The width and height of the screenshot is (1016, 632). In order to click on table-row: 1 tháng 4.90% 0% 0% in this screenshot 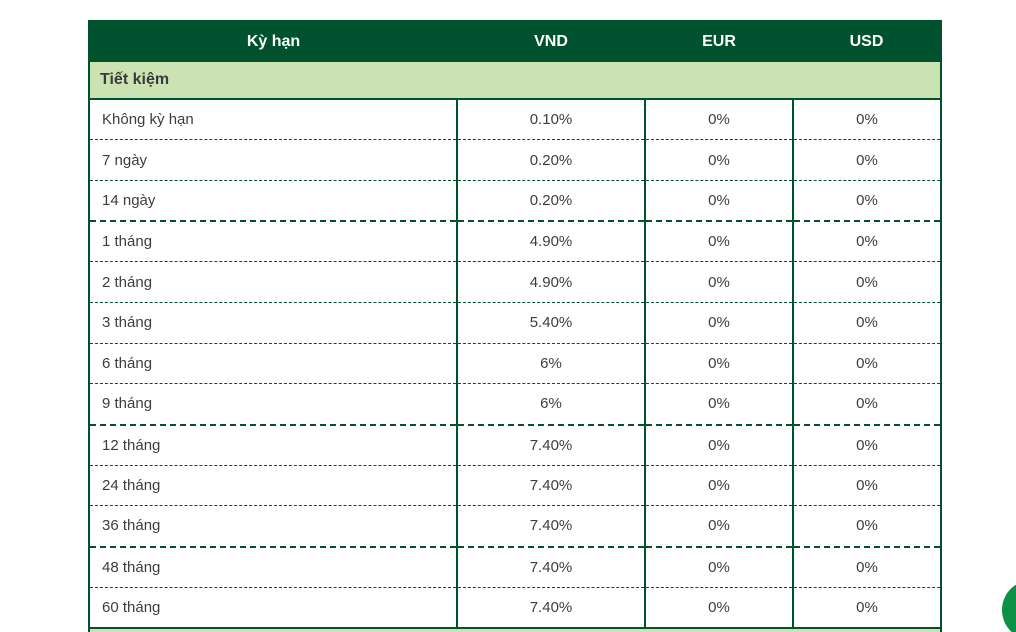, I will do `click(515, 241)`.